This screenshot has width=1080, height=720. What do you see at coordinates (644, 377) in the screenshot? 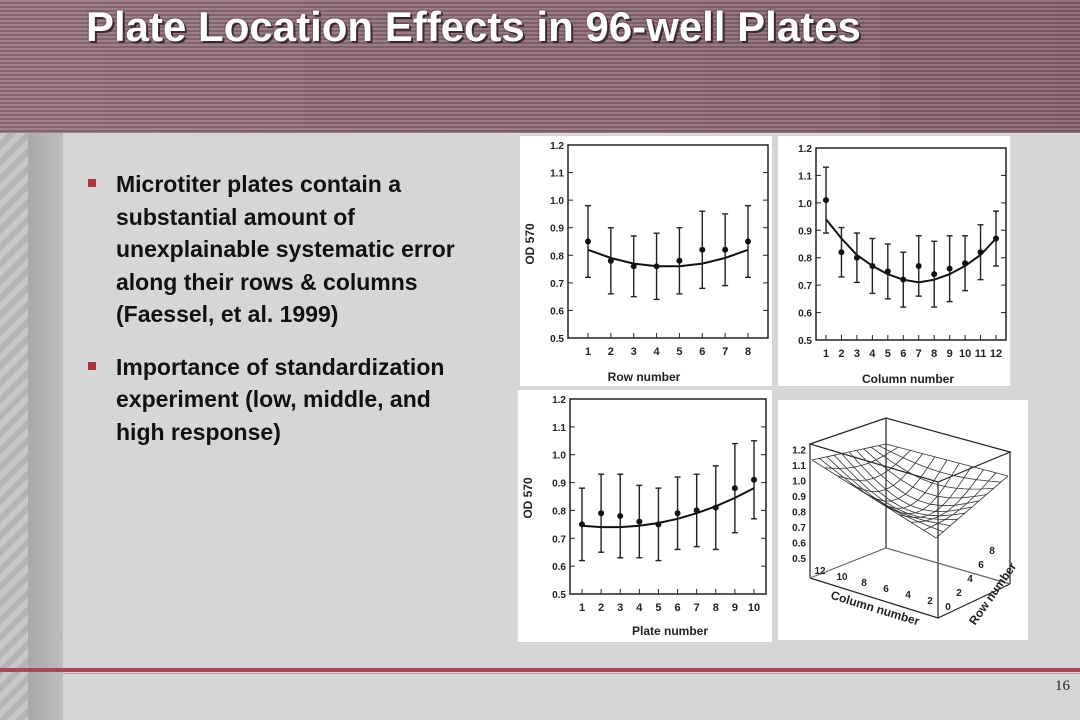
I see `x-axis-label: Row number` at bounding box center [644, 377].